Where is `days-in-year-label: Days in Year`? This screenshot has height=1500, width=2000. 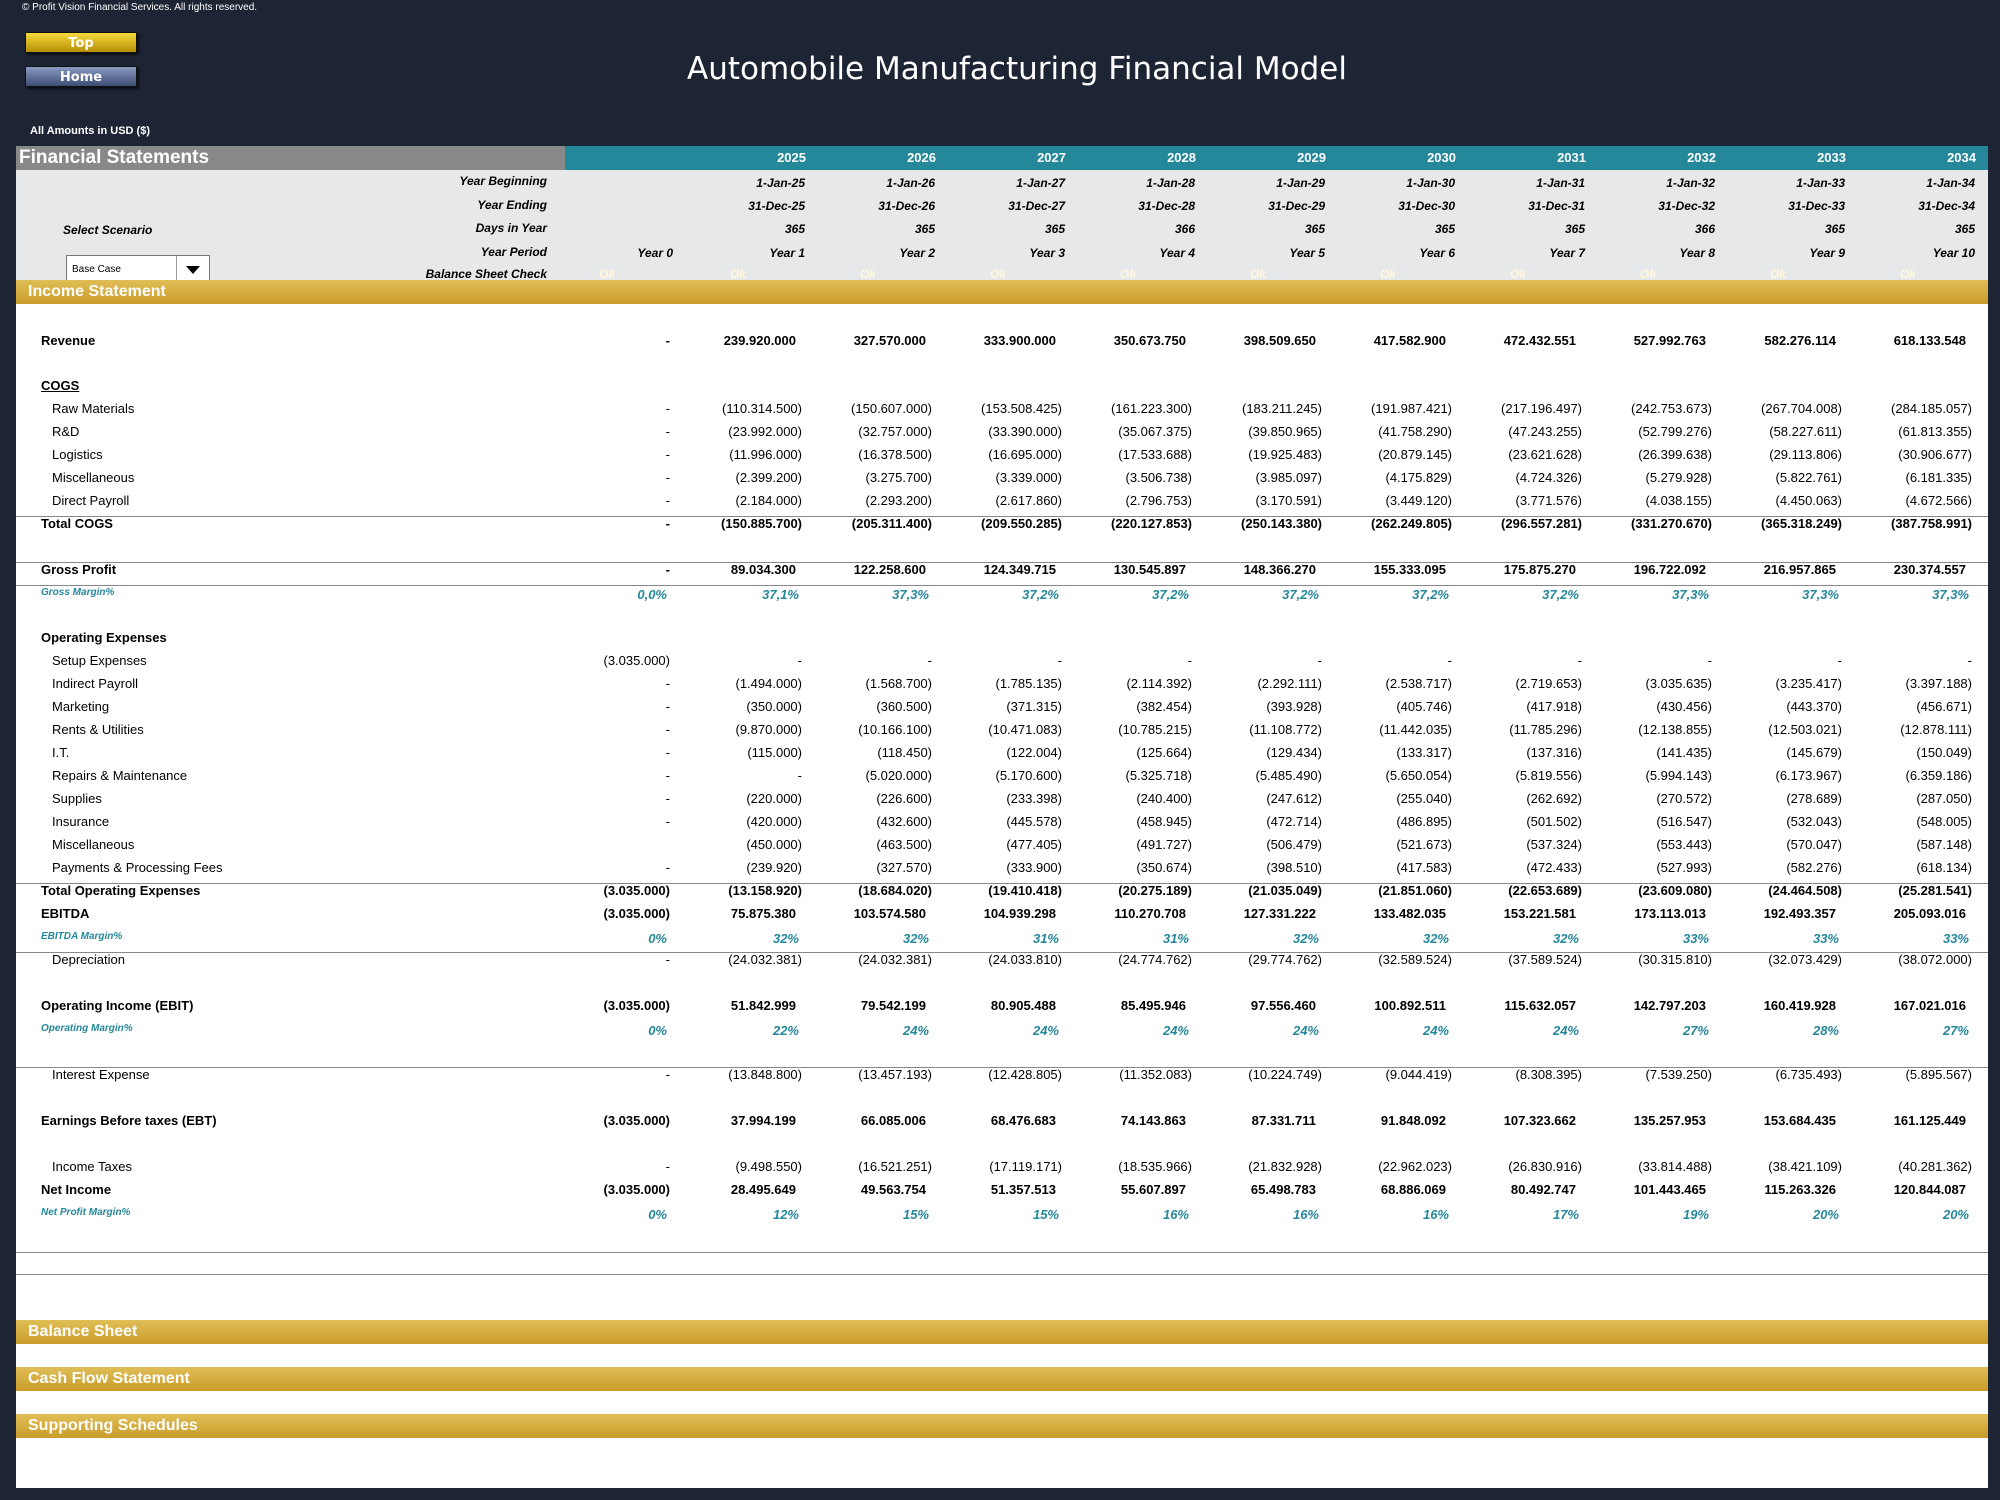 days-in-year-label: Days in Year is located at coordinates (511, 228).